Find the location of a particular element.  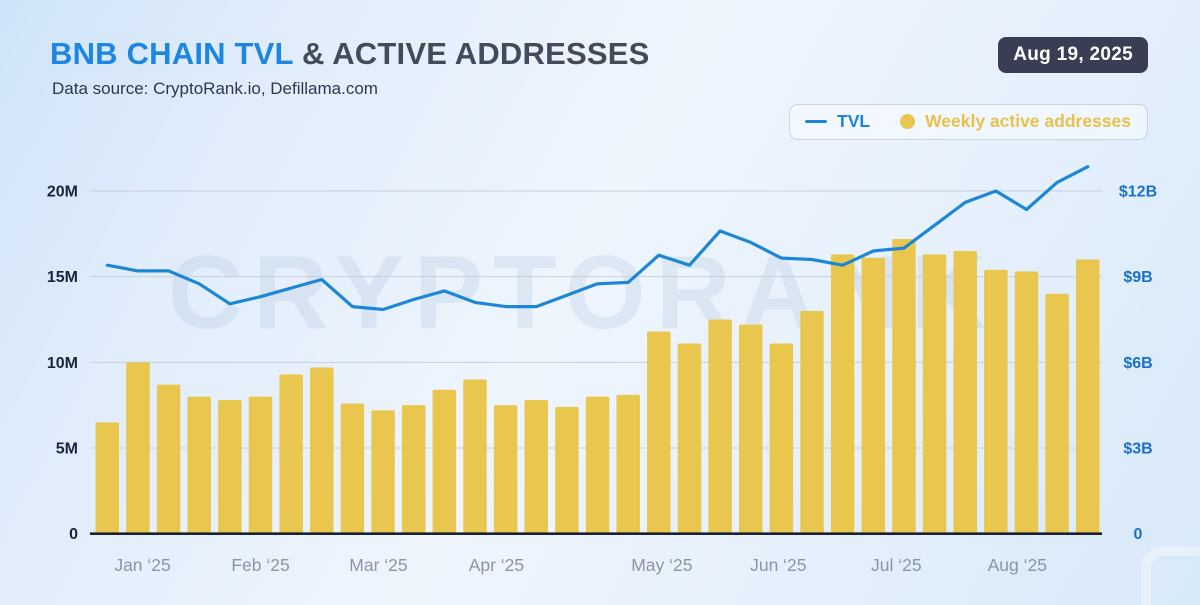

y-axis-label-right: $3B is located at coordinates (1137, 449).